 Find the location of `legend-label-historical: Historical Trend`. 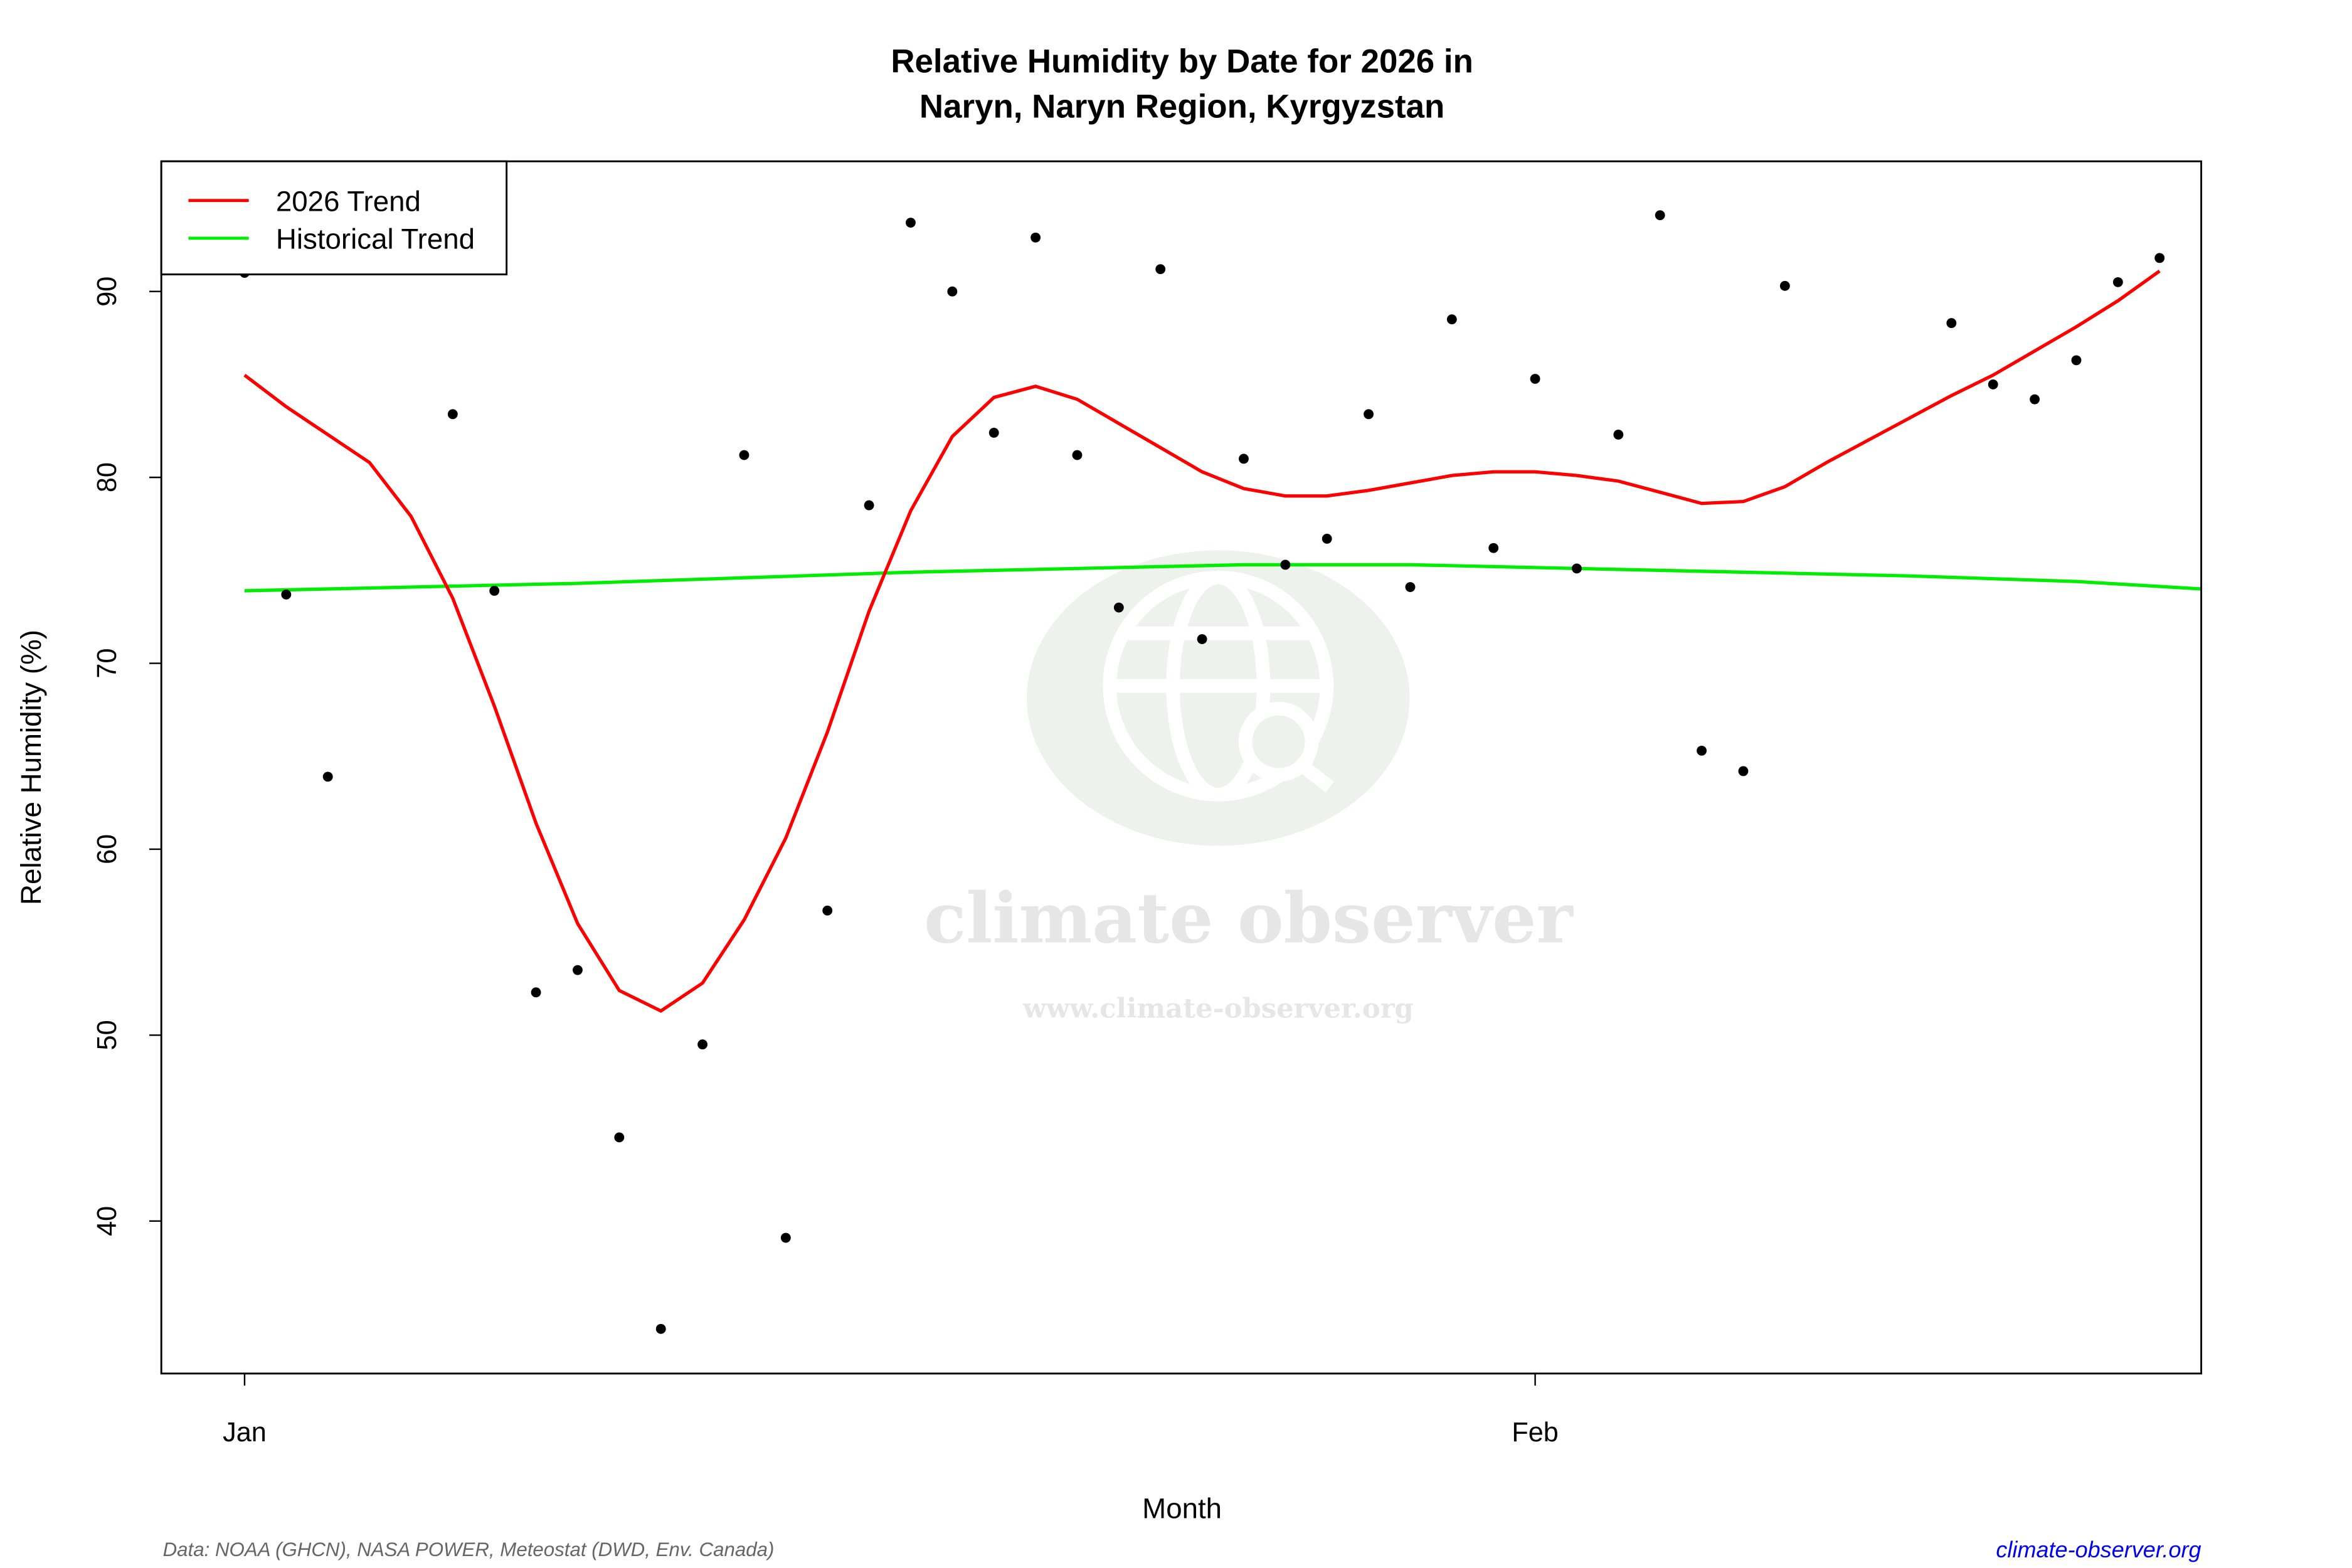

legend-label-historical: Historical Trend is located at coordinates (375, 239).